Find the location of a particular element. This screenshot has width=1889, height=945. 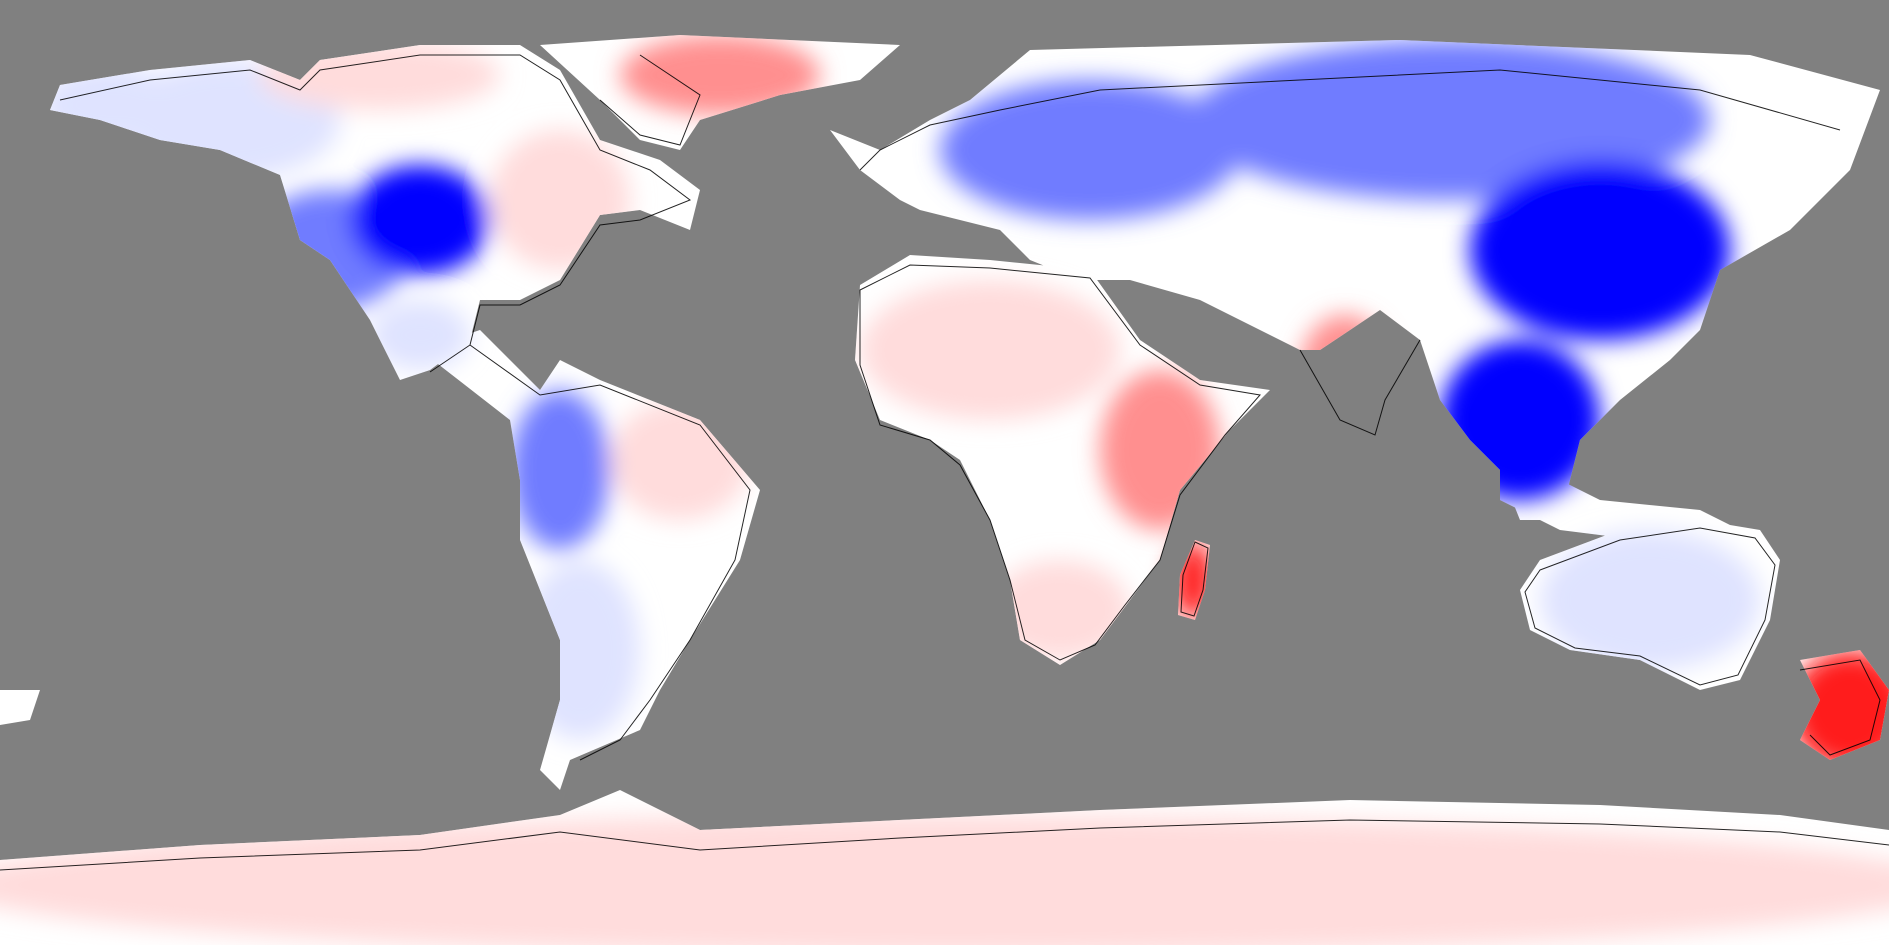

region-east-asia is located at coordinates (1600, 250).